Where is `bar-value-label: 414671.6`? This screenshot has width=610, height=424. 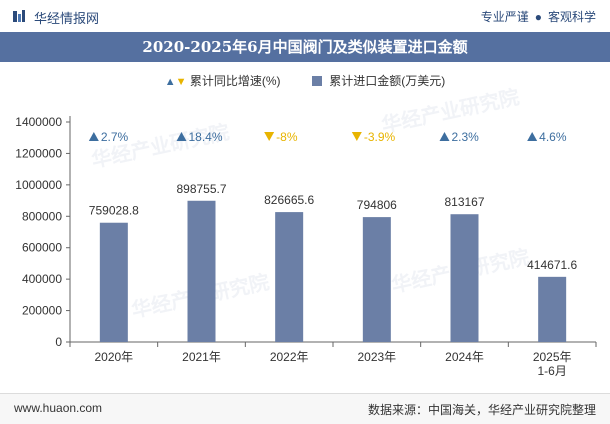 bar-value-label: 414671.6 is located at coordinates (552, 265).